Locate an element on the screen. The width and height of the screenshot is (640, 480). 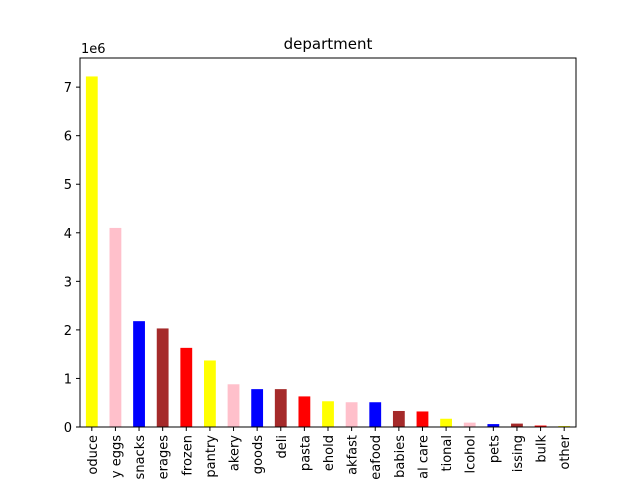
x-tick-label: frozen is located at coordinates (187, 455).